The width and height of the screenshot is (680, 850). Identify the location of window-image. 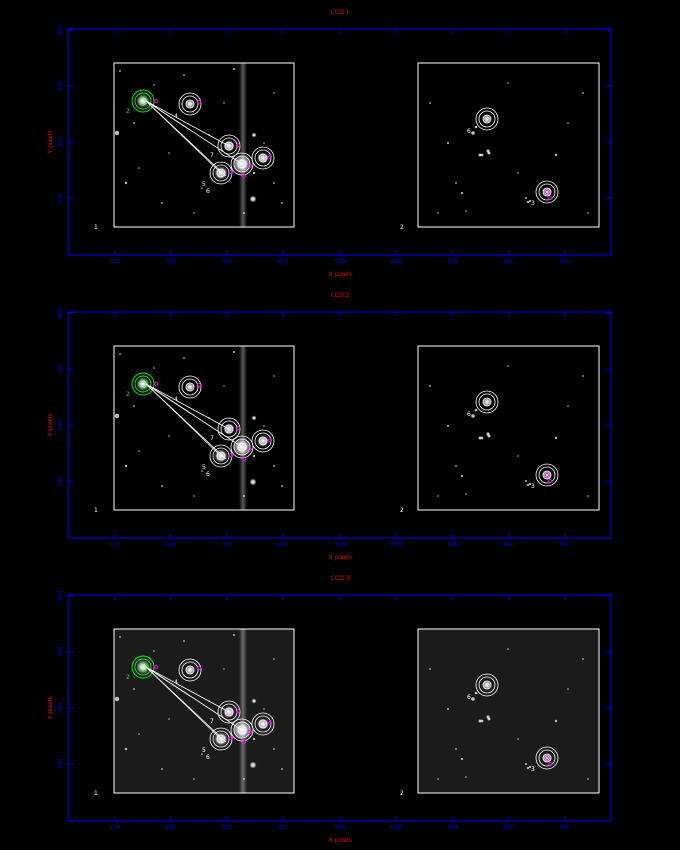
(508, 711).